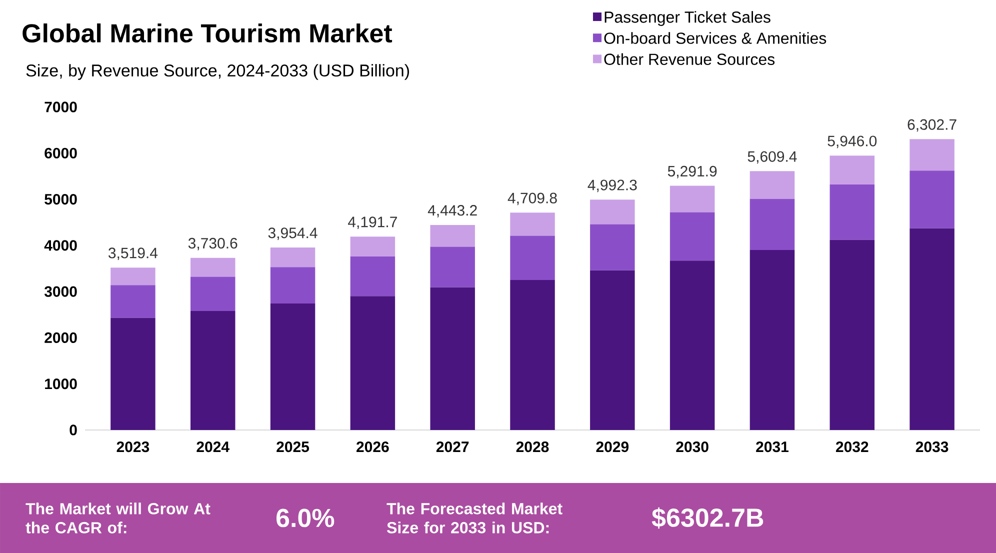  I want to click on x-tick-label: 2027, so click(452, 447).